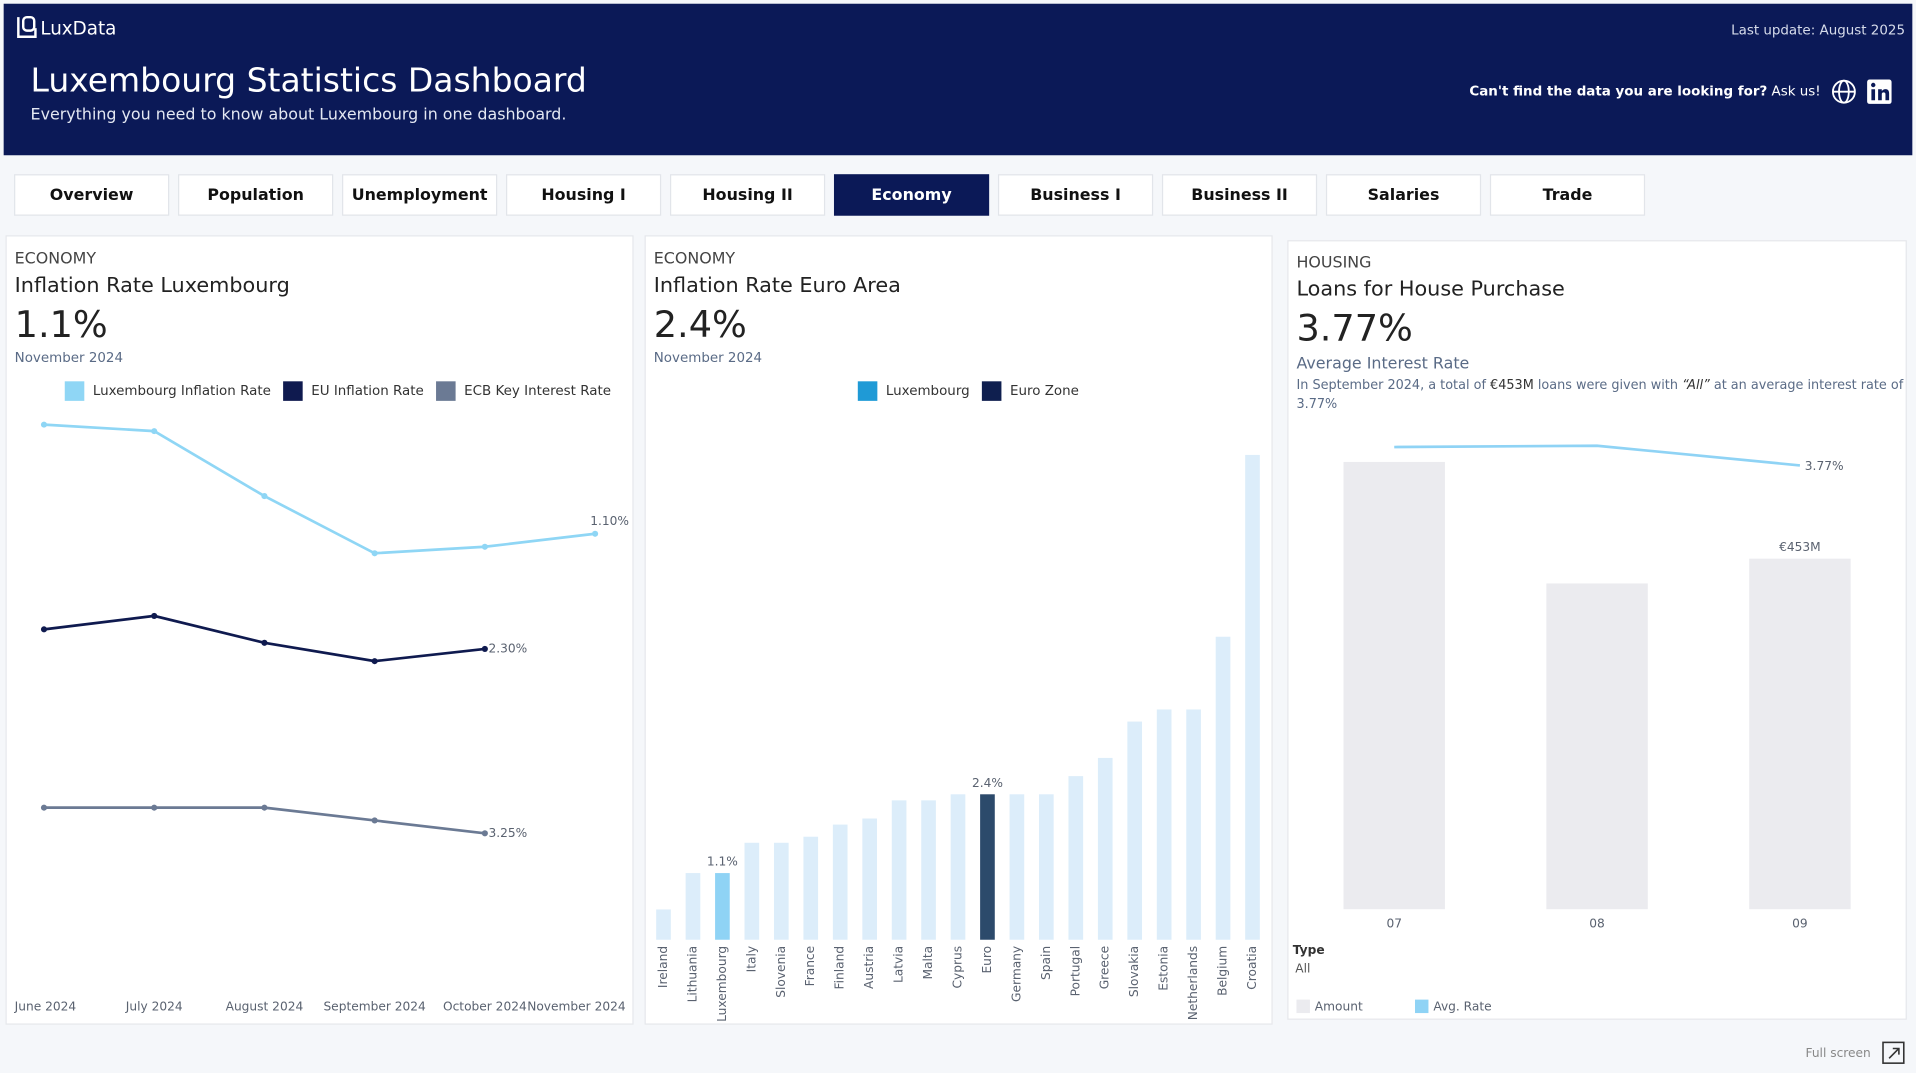  I want to click on kpi-value: 3.77%, so click(1354, 327).